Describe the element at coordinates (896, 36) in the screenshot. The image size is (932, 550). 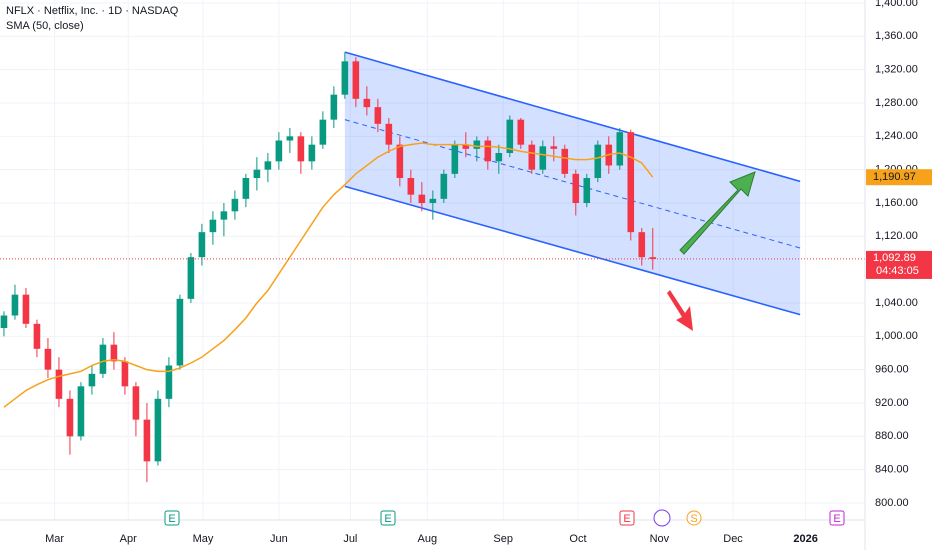
I see `y-tick-label: 1,360.00` at that location.